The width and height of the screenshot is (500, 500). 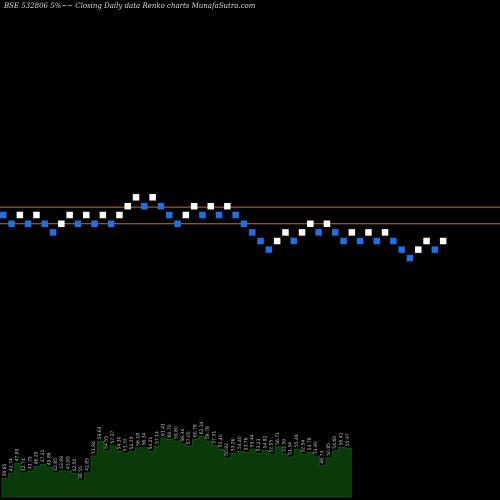 I want to click on volume-label: 57.31, so click(x=215, y=437).